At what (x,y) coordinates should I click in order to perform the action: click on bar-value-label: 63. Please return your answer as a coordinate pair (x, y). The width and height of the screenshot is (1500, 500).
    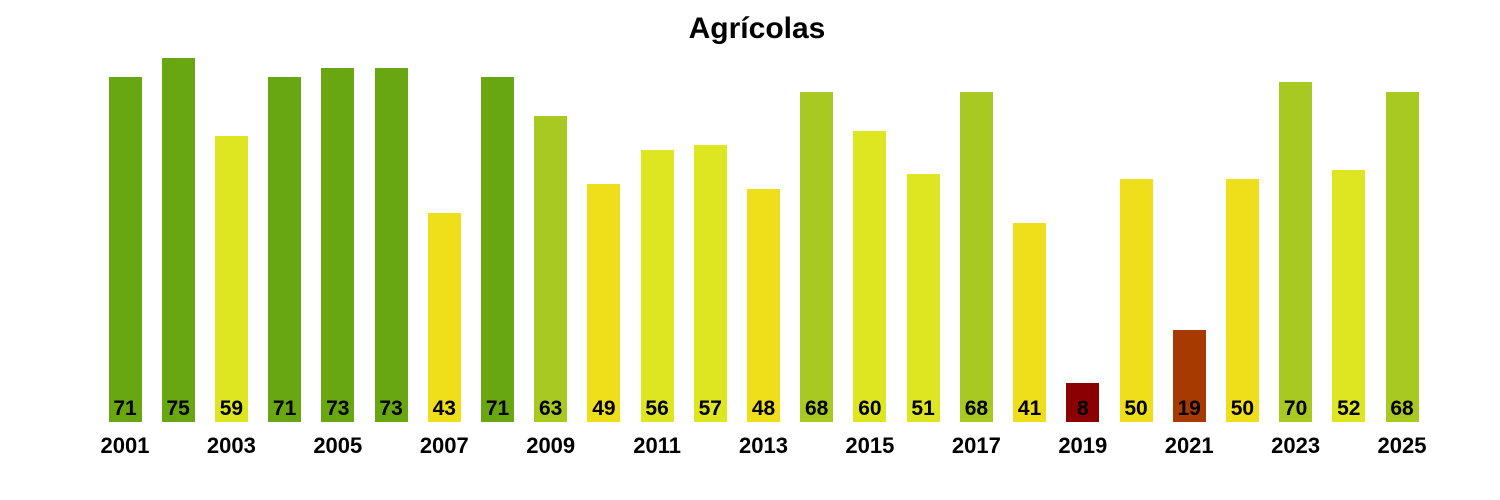
    Looking at the image, I should click on (551, 408).